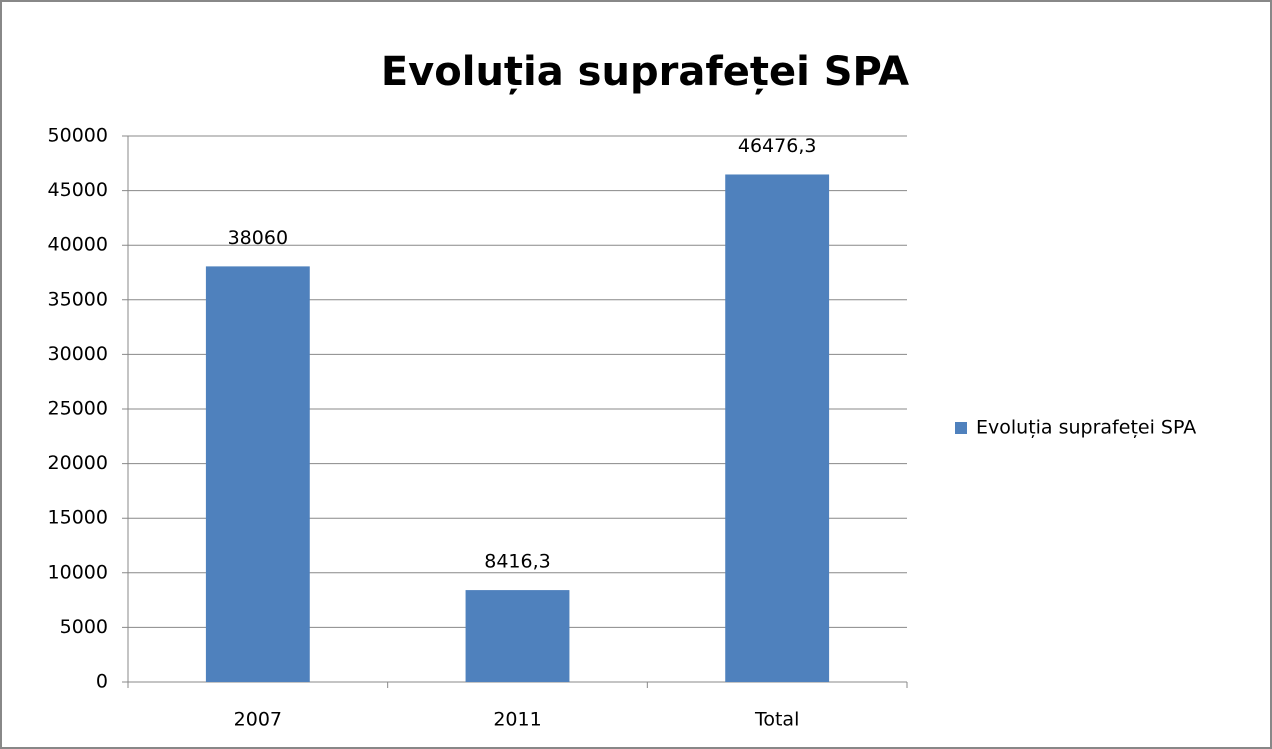 The height and width of the screenshot is (749, 1272). What do you see at coordinates (78, 245) in the screenshot?
I see `y-tick-label: 40000` at bounding box center [78, 245].